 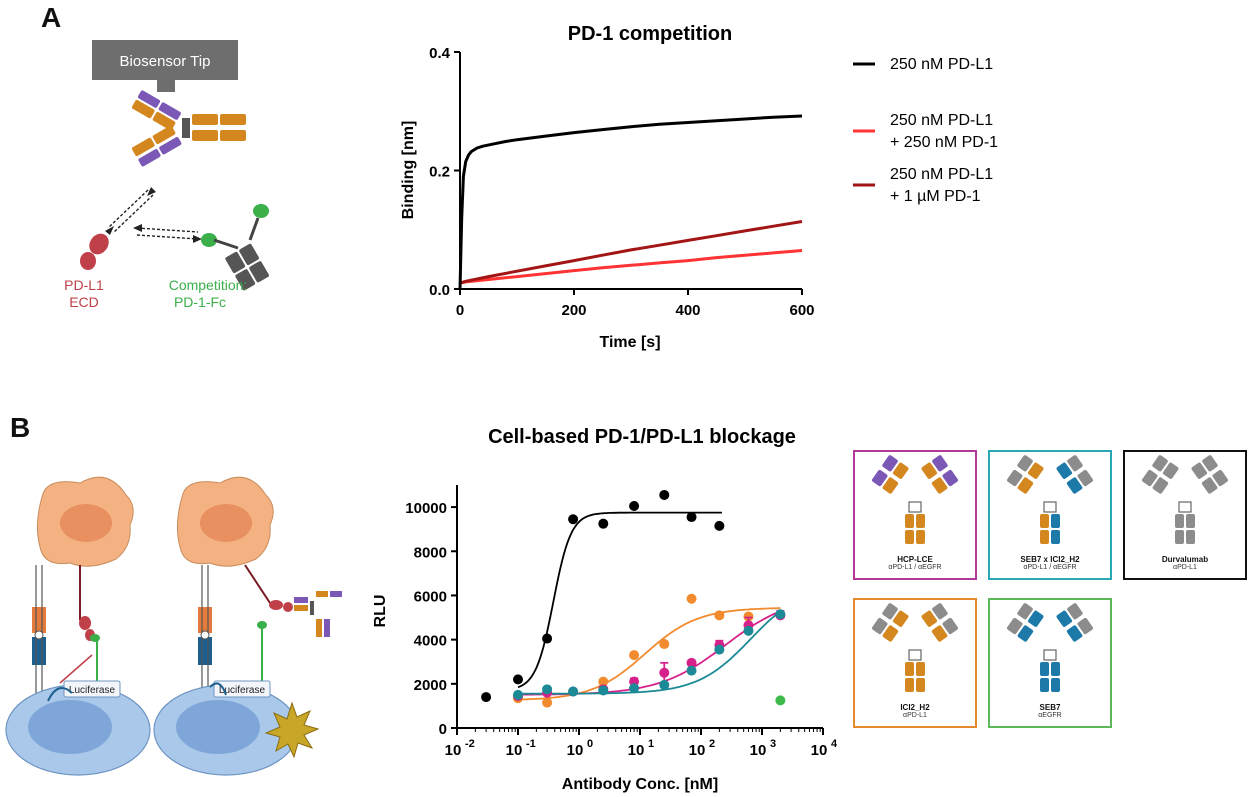 I want to click on chart-b-ytick-label: 8000, so click(x=430, y=552).